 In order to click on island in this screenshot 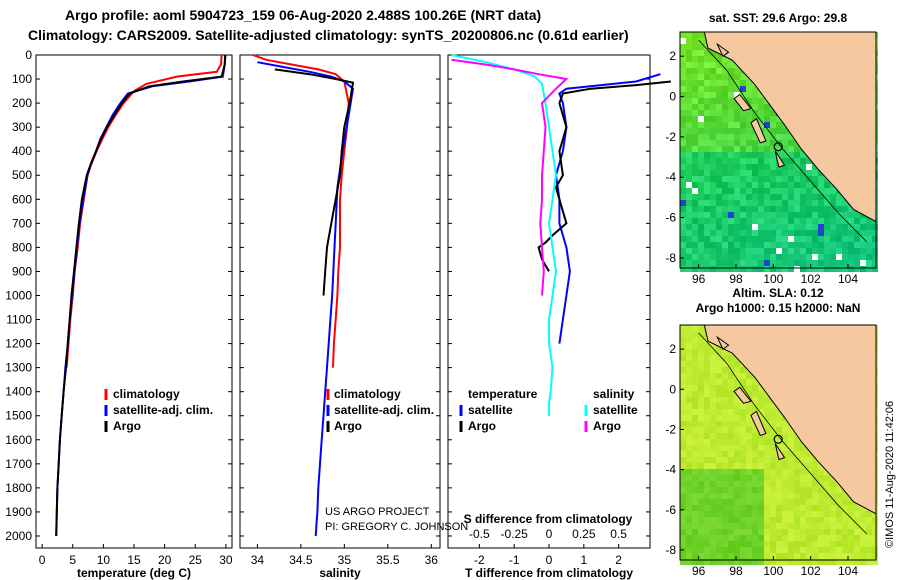, I will do `click(723, 342)`.